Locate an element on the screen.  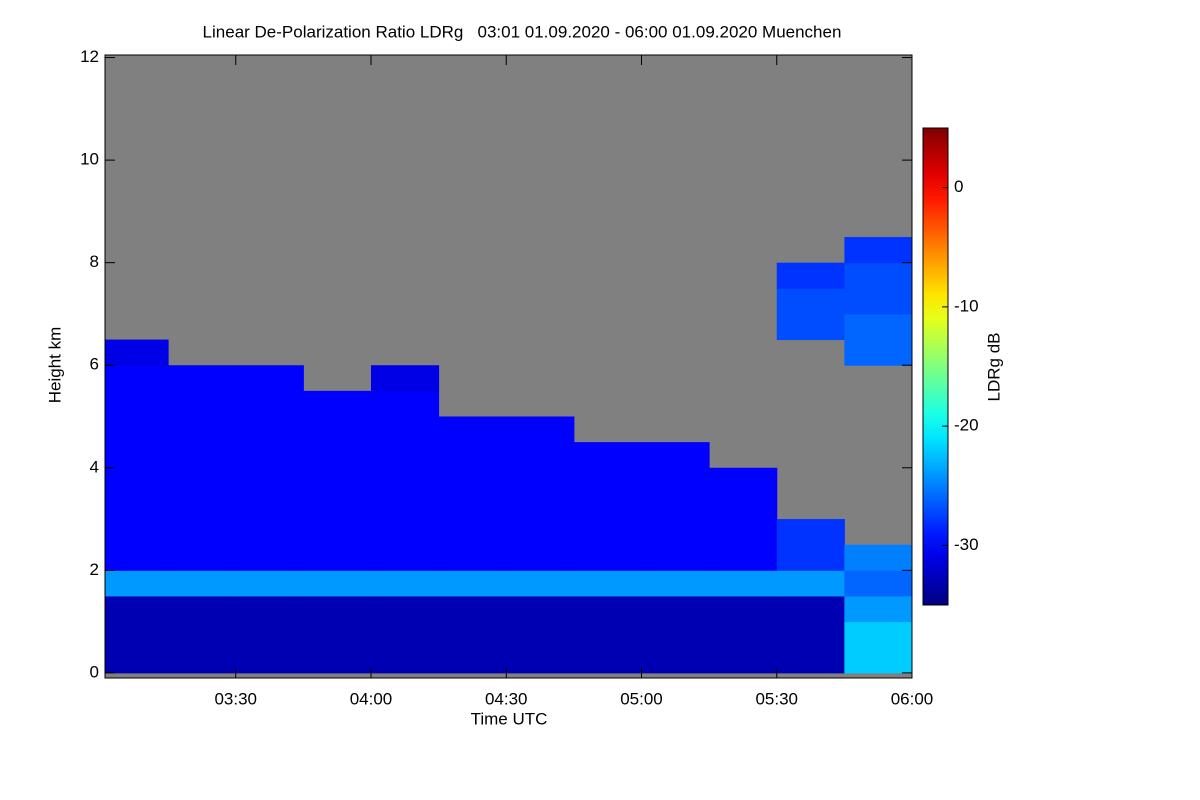
x-tick-label: 06:00 is located at coordinates (912, 698).